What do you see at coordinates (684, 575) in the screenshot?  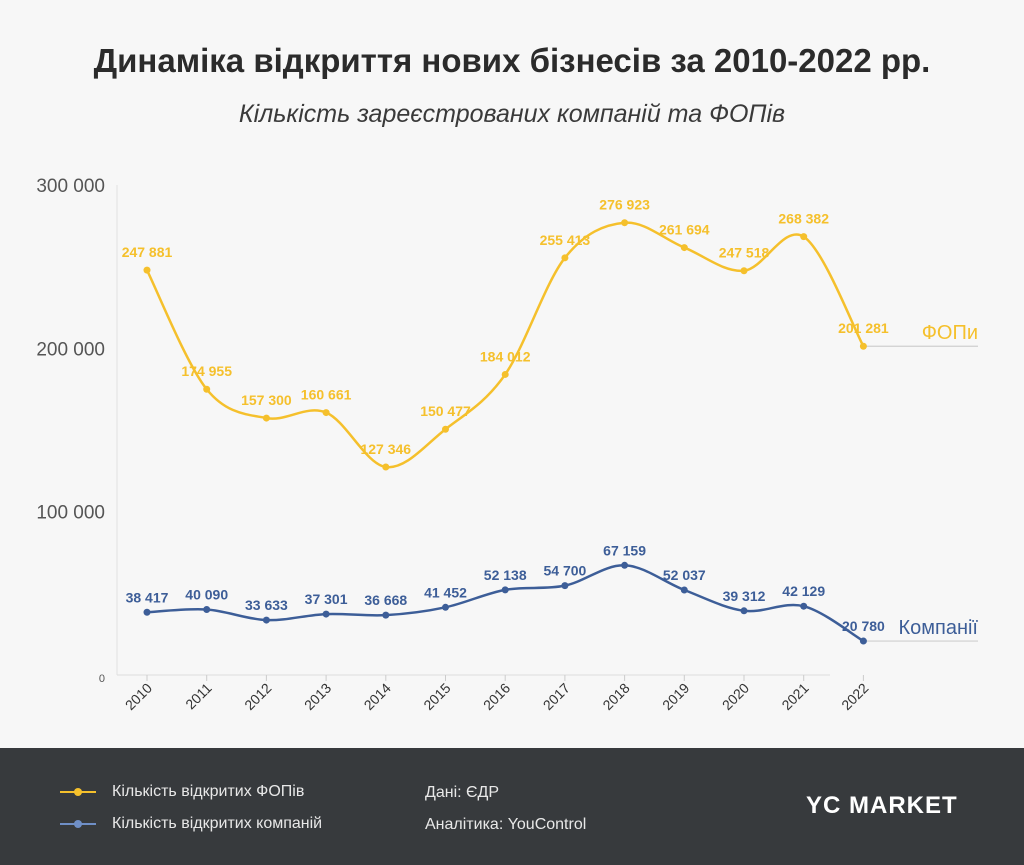 I see `data-label-companies: 52 037` at bounding box center [684, 575].